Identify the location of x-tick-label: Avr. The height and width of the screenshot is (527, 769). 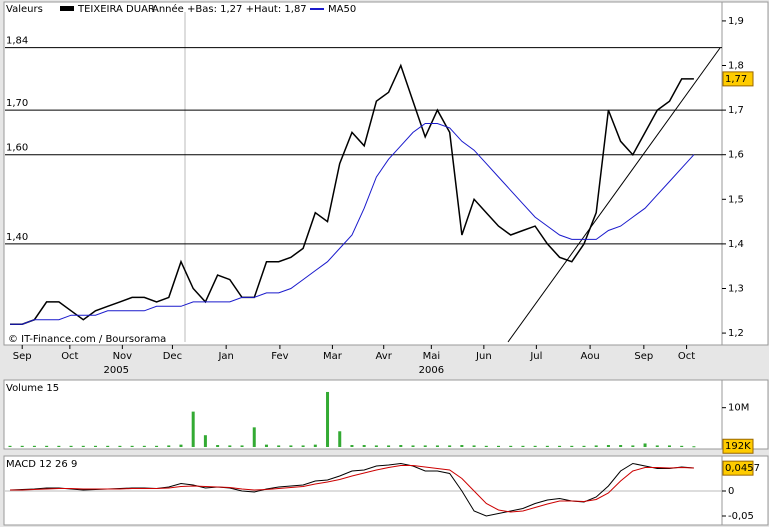
(384, 356).